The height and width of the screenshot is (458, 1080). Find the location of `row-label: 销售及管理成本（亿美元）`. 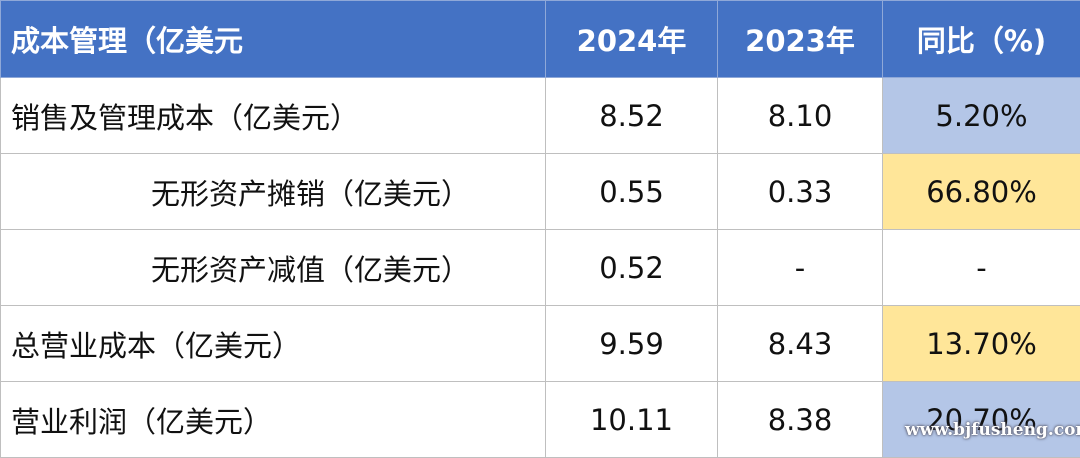

row-label: 销售及管理成本（亿美元） is located at coordinates (273, 115).